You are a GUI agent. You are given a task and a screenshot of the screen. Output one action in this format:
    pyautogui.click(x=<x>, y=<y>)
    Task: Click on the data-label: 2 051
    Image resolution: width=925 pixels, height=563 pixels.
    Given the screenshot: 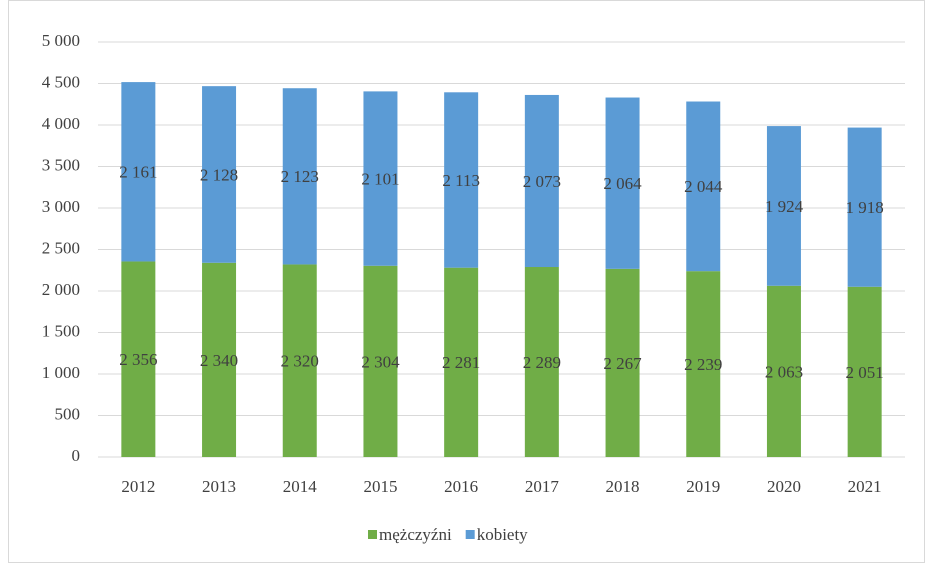 What is the action you would take?
    pyautogui.click(x=865, y=372)
    